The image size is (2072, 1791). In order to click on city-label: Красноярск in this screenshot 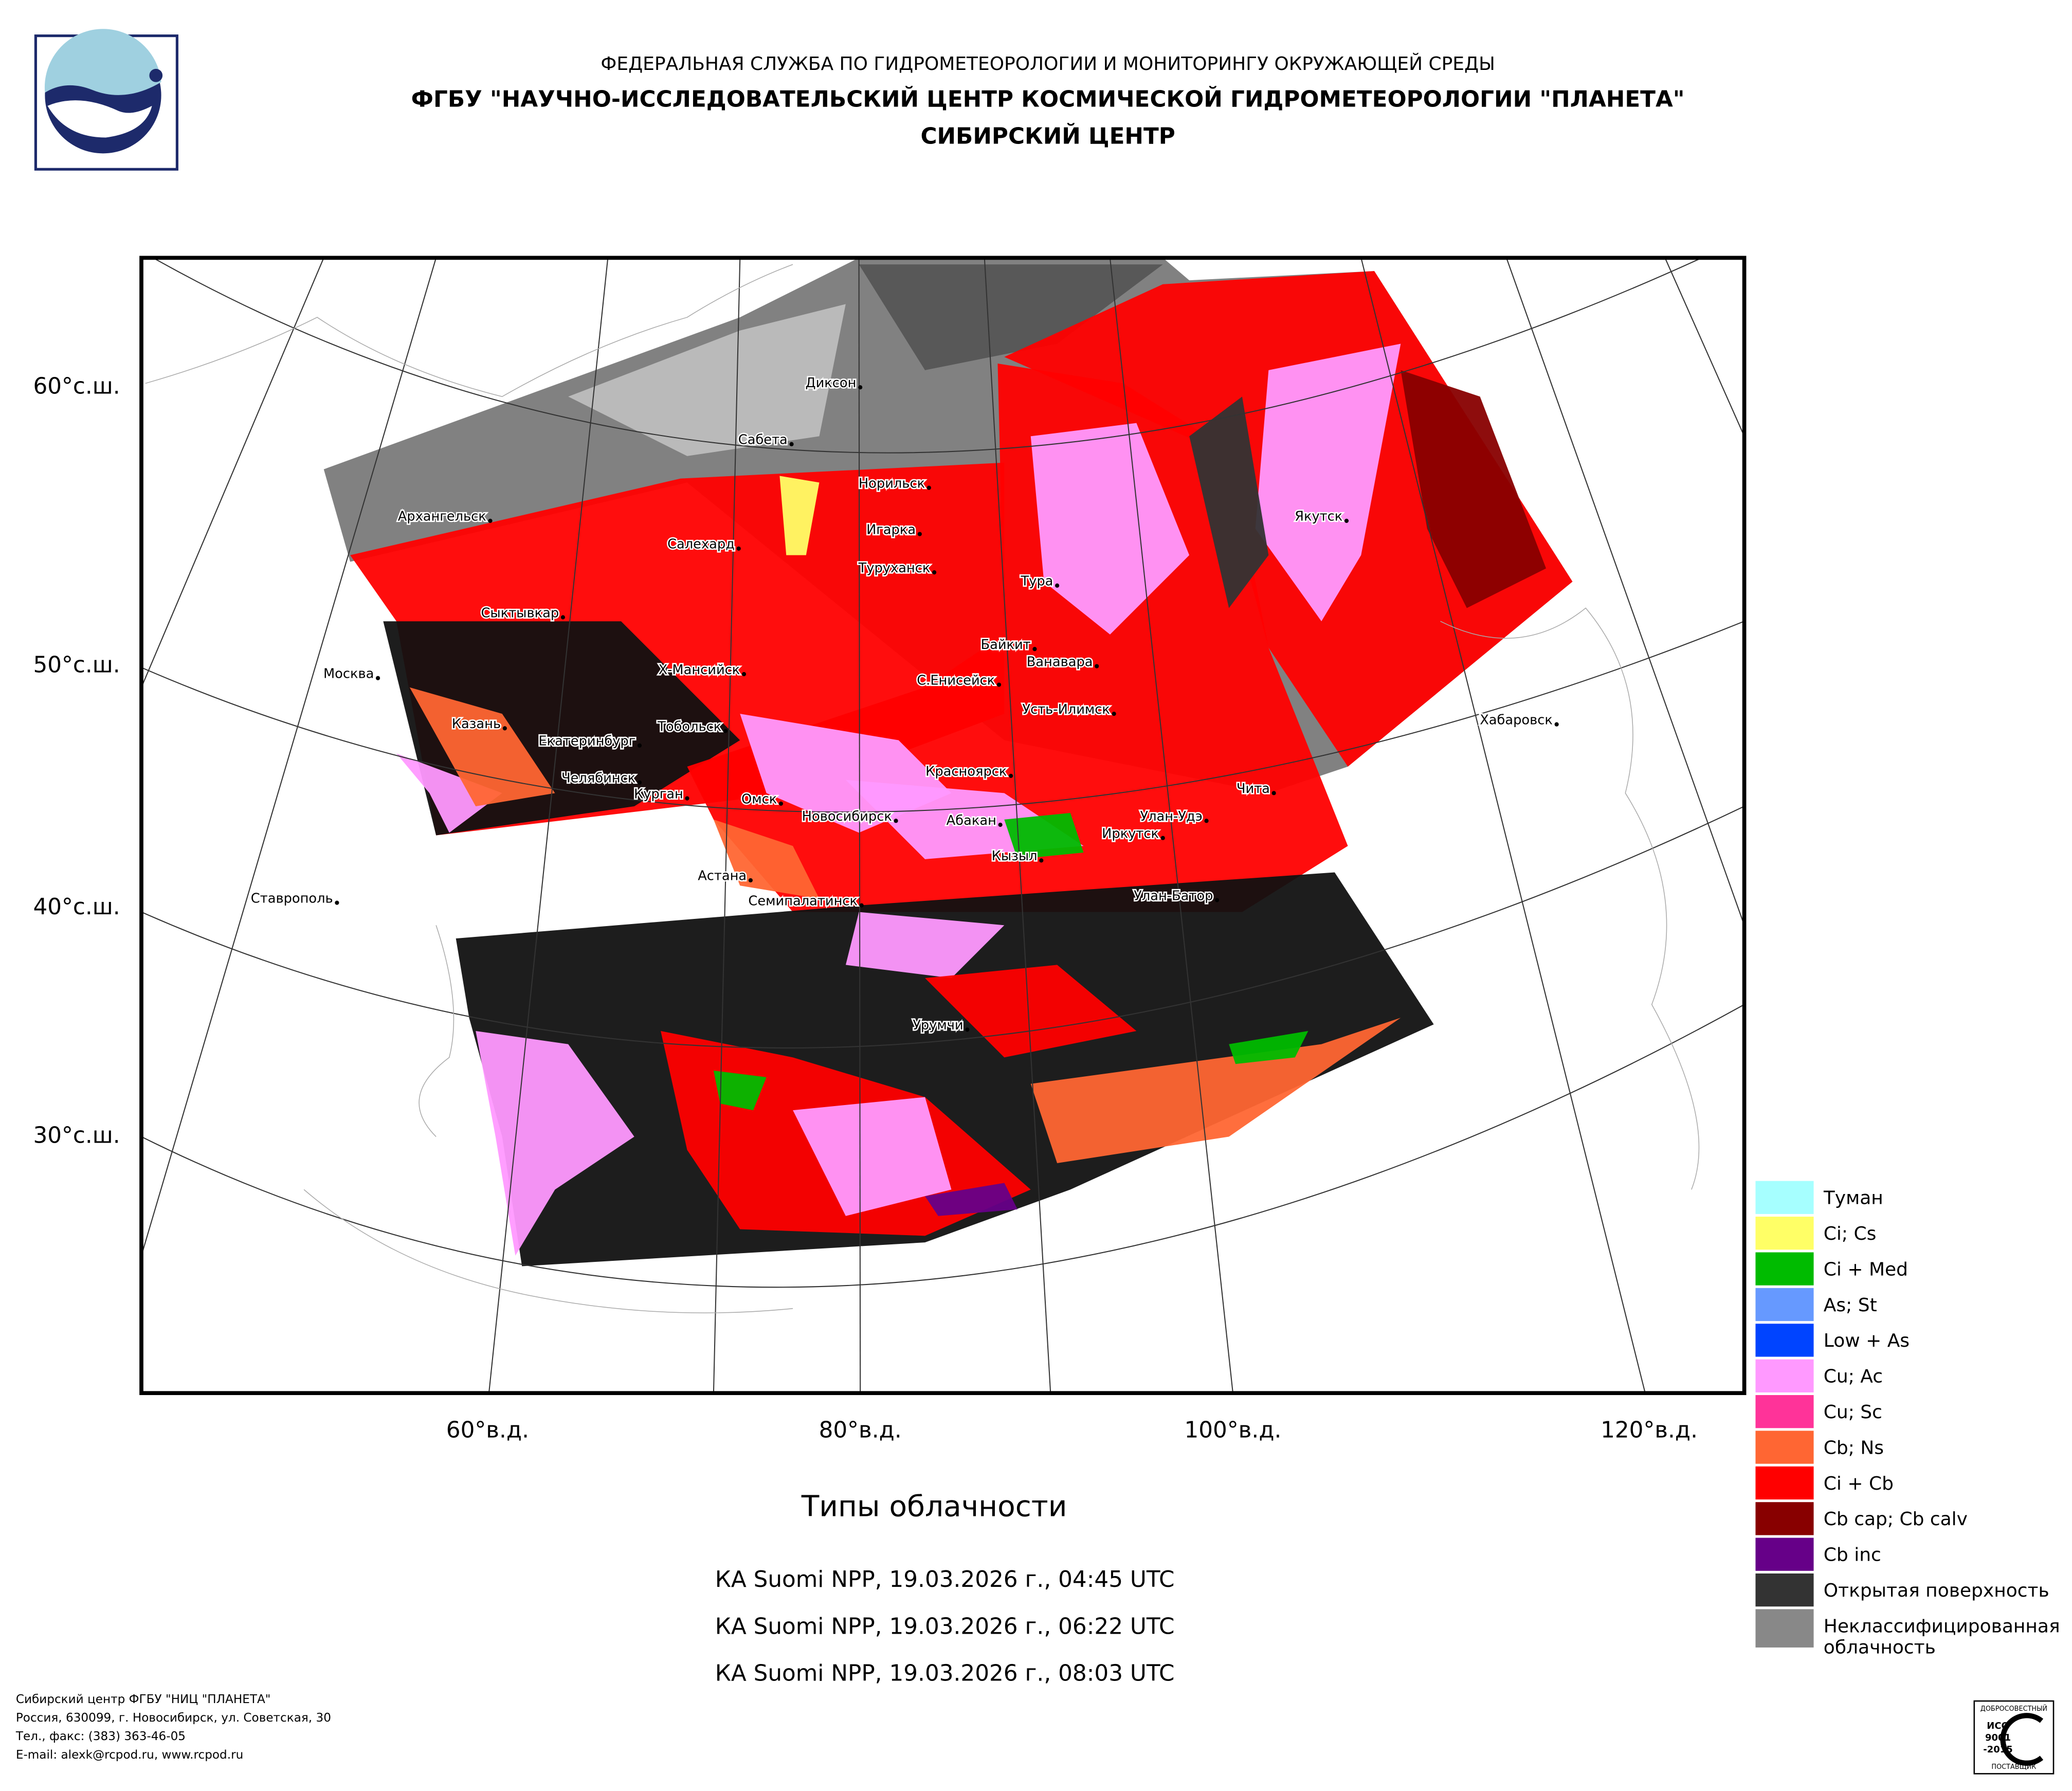, I will do `click(966, 772)`.